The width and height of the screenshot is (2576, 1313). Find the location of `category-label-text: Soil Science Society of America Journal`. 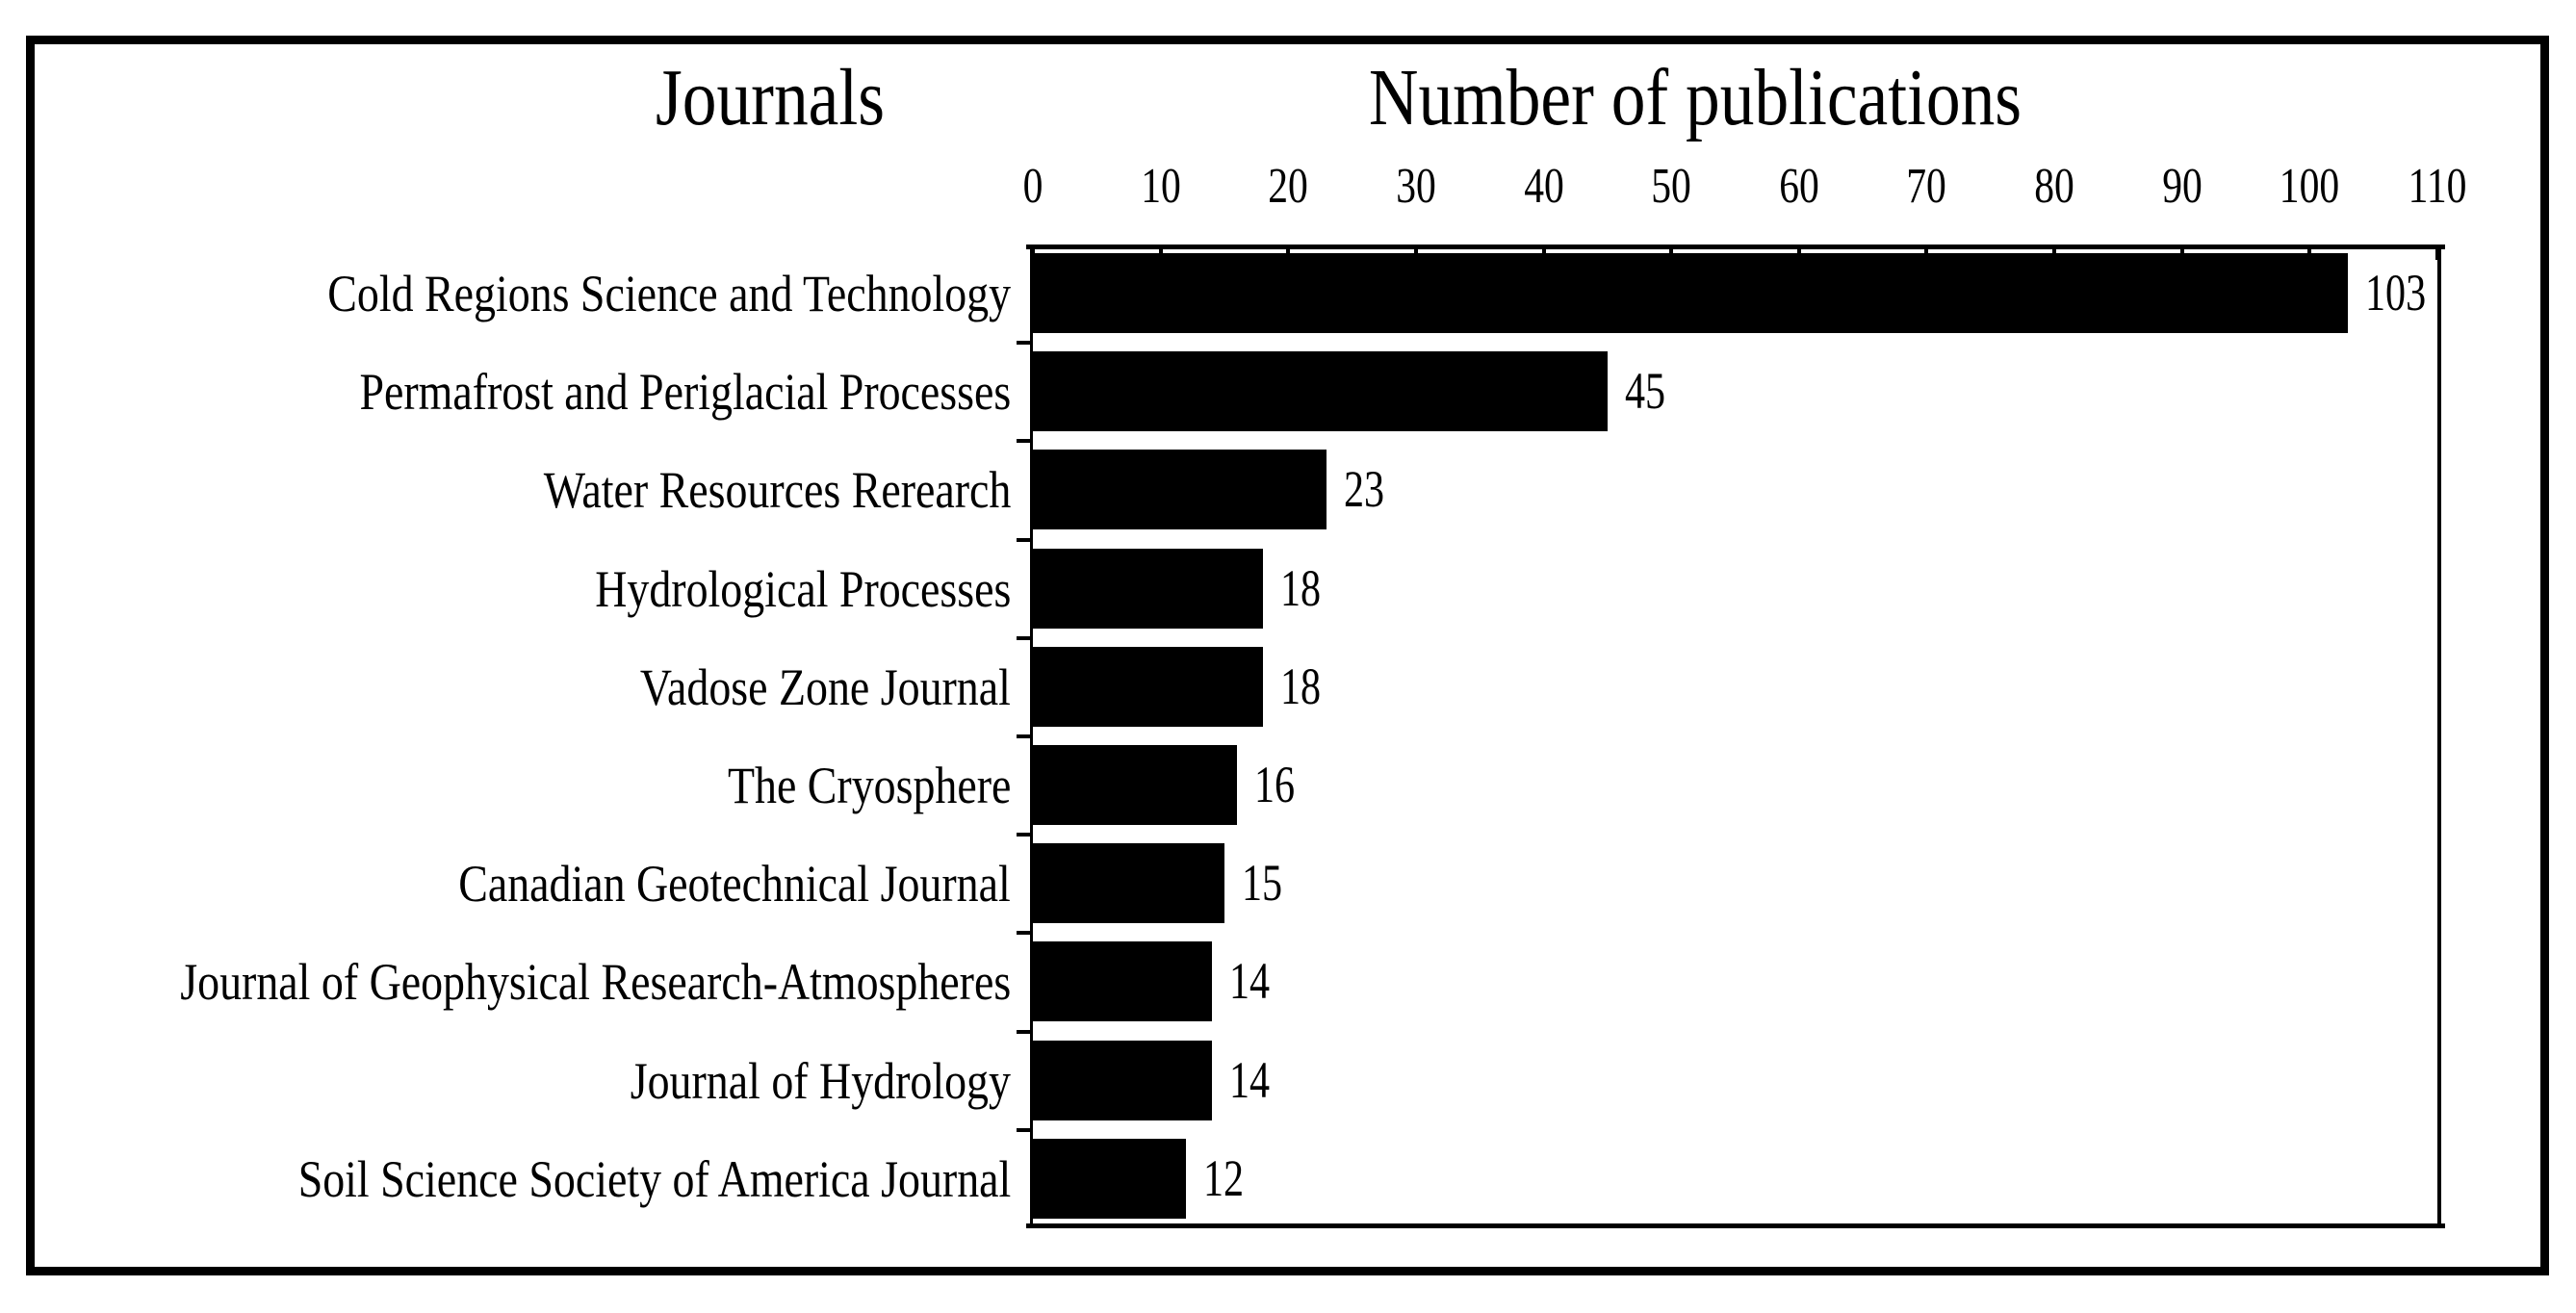

category-label-text: Soil Science Society of America Journal is located at coordinates (654, 1178).